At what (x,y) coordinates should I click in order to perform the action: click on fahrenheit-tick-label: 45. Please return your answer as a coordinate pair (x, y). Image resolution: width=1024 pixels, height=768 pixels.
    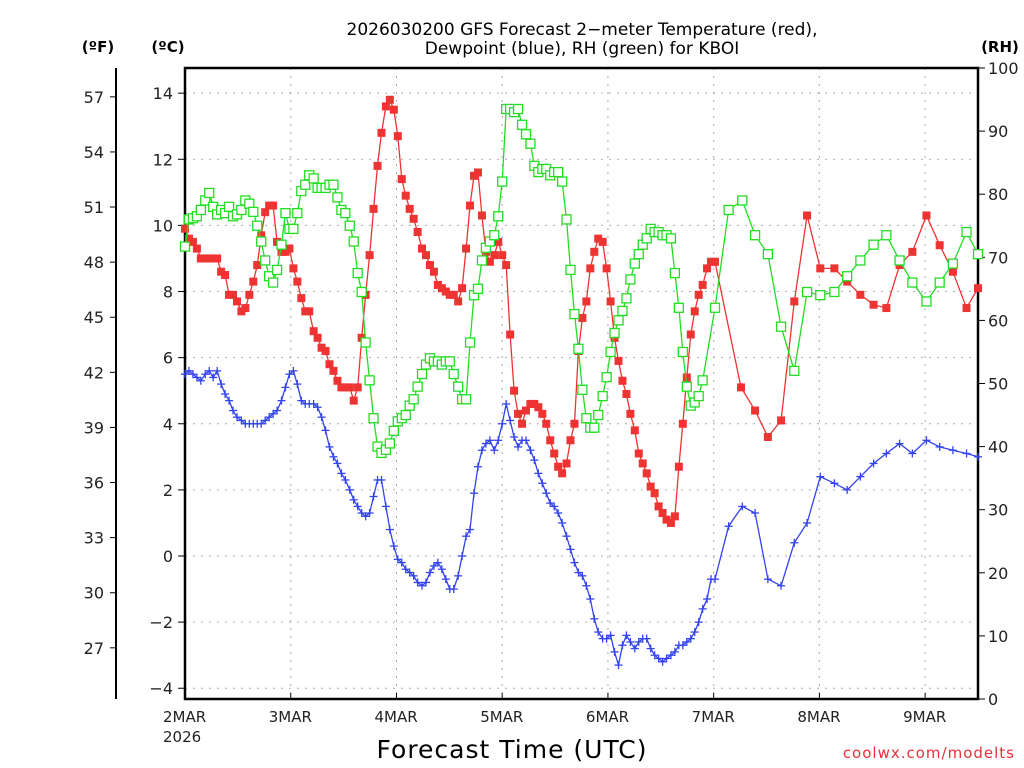
    Looking at the image, I should click on (94, 317).